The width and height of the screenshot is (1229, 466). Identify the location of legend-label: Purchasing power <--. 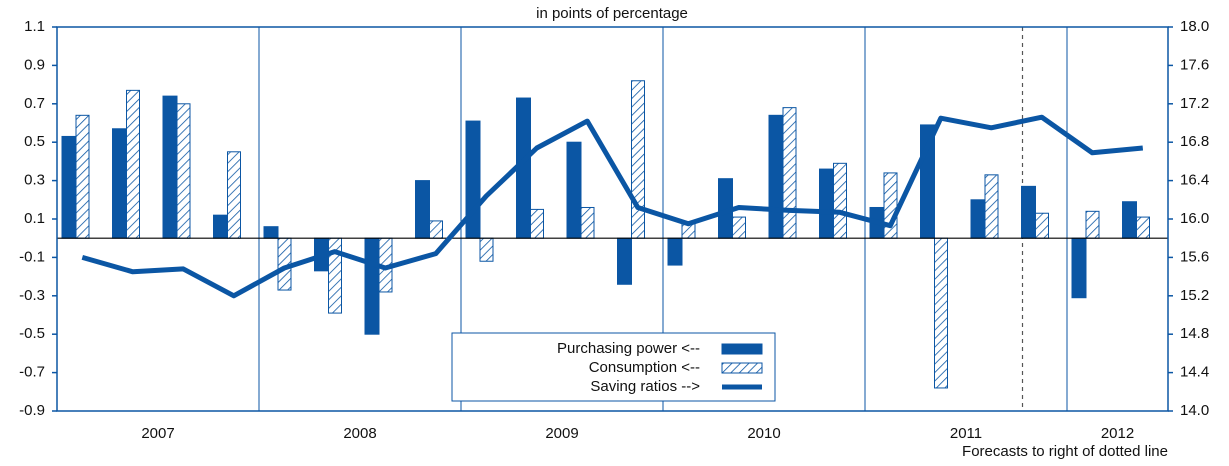
(628, 348).